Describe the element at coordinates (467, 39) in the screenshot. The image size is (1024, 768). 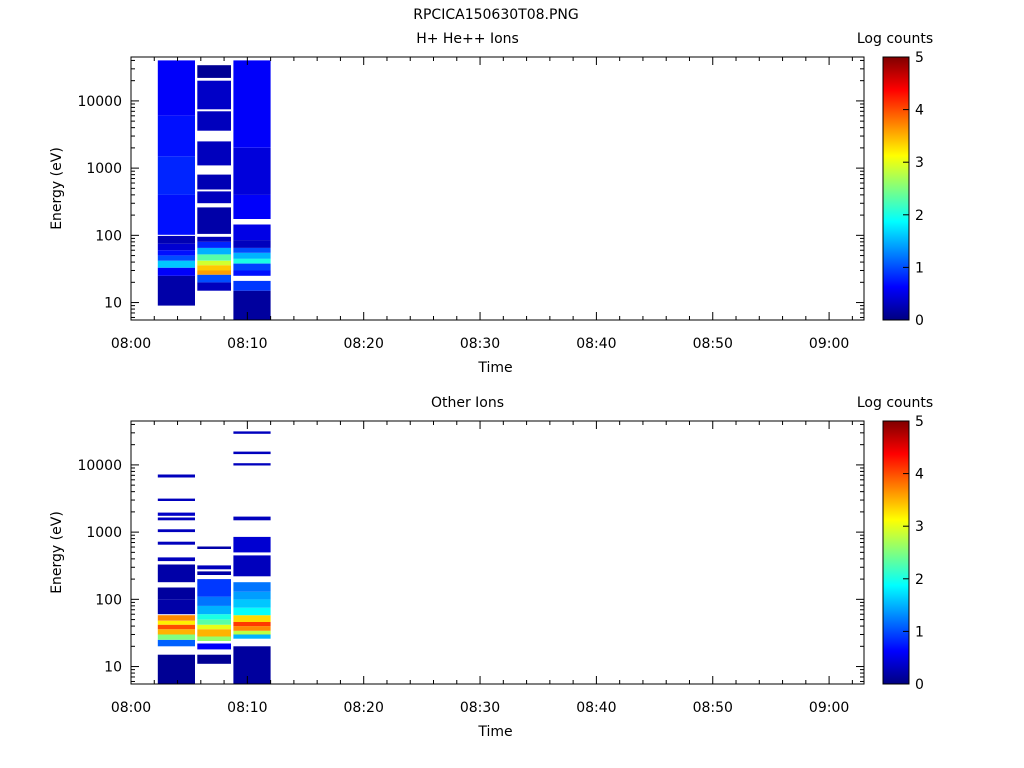
I see `panel-title: H+ He++ Ions` at that location.